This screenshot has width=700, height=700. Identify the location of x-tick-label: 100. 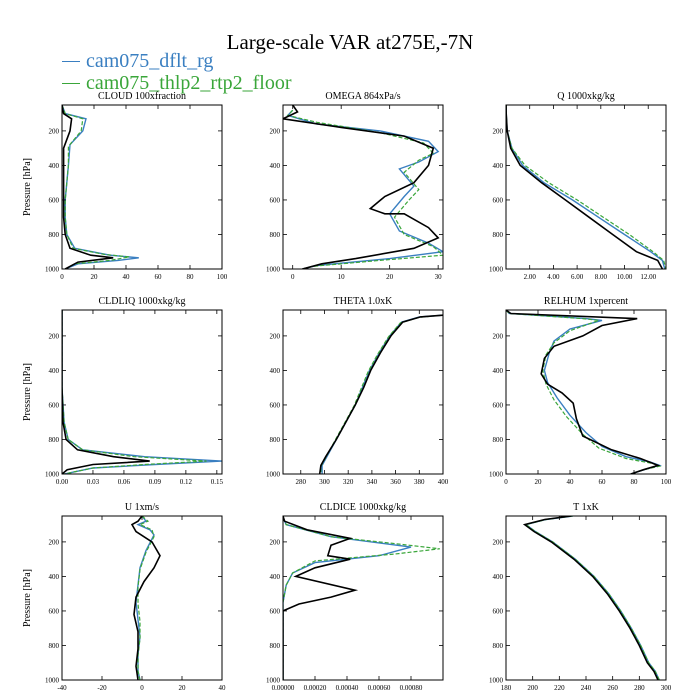
(222, 277).